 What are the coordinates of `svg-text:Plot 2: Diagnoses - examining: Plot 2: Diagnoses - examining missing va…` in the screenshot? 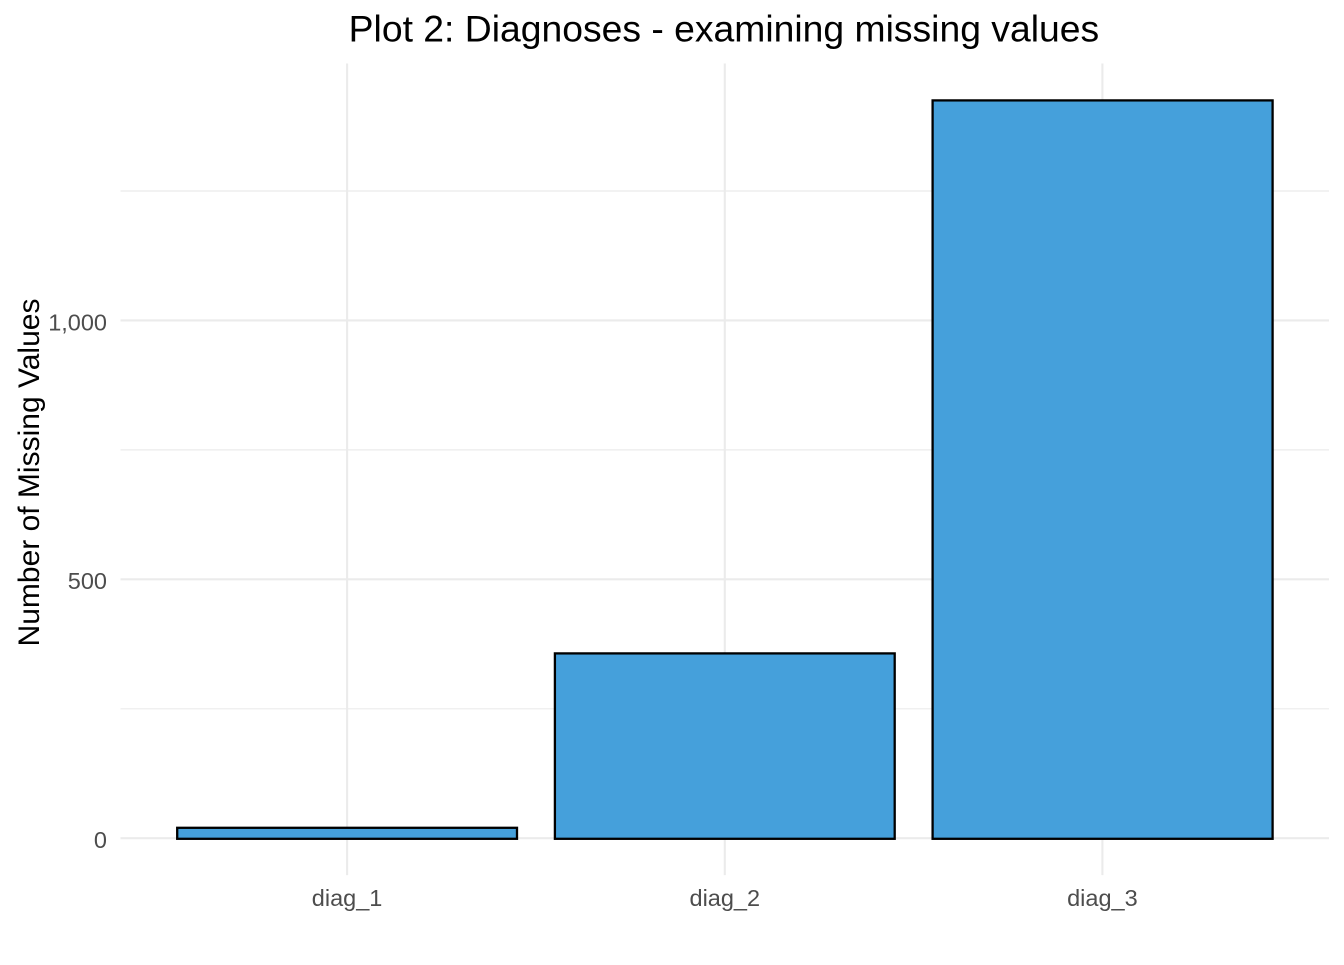 It's located at (724, 29).